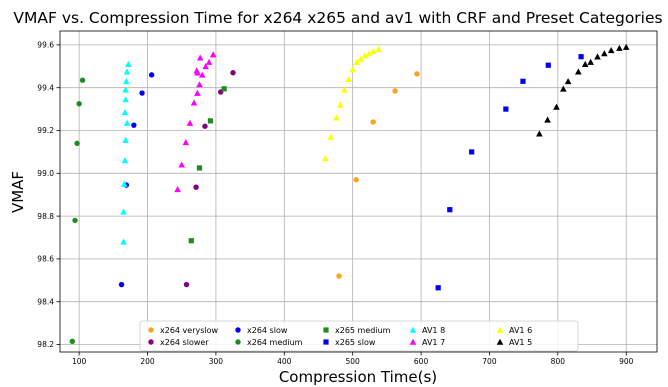 Image resolution: width=668 pixels, height=387 pixels. Describe the element at coordinates (275, 342) in the screenshot. I see `legend-label: x264 medium` at that location.